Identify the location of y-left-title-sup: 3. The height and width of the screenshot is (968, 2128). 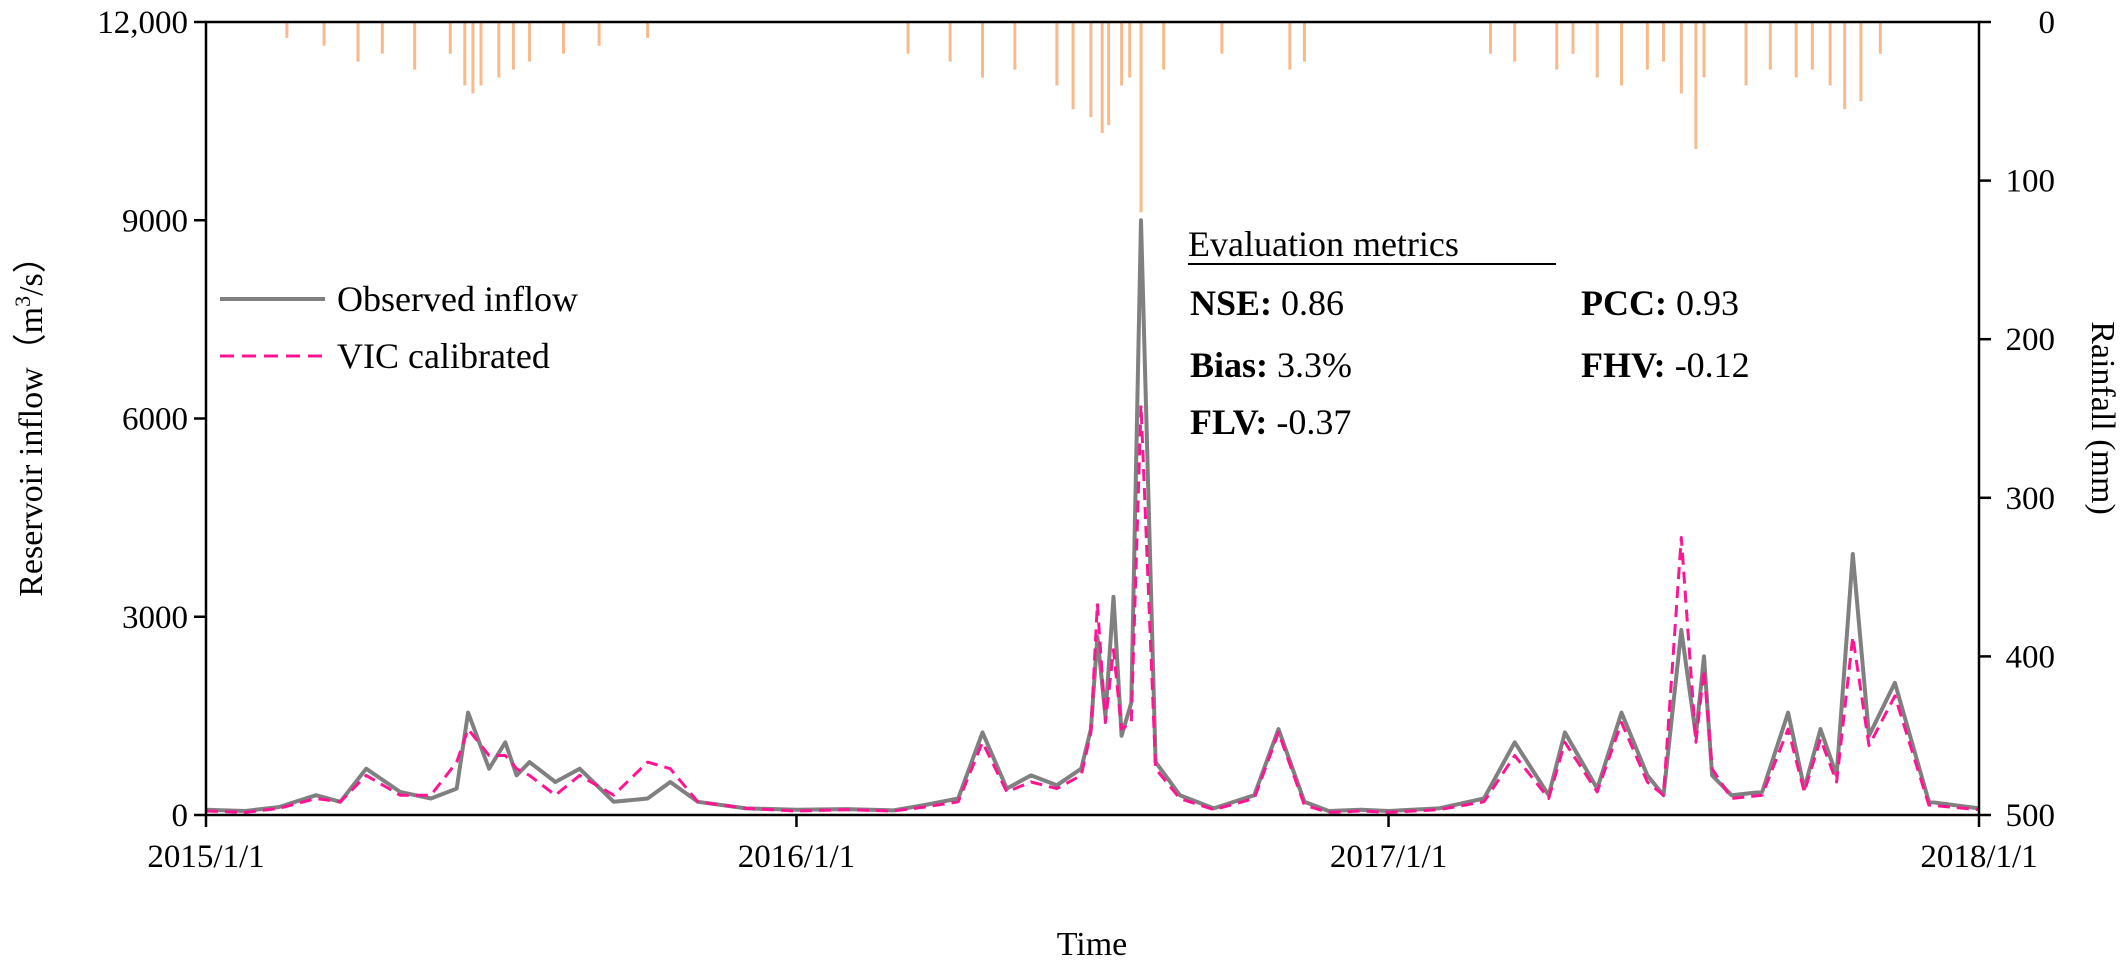
(22, 301).